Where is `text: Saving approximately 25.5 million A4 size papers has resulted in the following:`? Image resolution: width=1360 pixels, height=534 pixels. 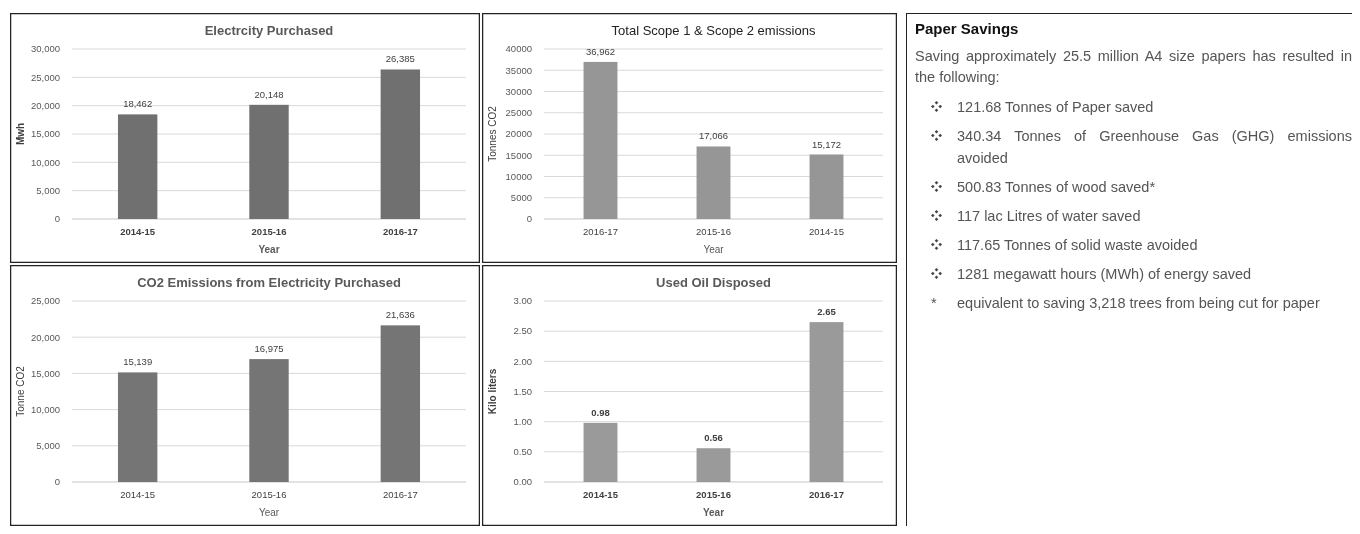
text: Saving approximately 25.5 million A4 size papers has resulted in the following: is located at coordinates (1133, 67).